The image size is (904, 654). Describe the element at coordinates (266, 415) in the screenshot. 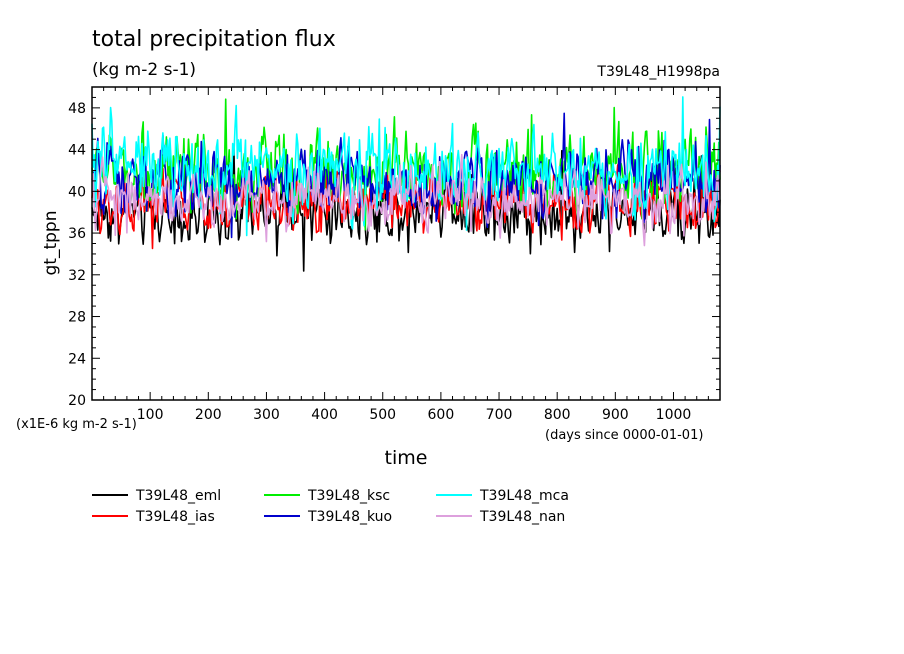

I see `x-tick-label: 300` at that location.